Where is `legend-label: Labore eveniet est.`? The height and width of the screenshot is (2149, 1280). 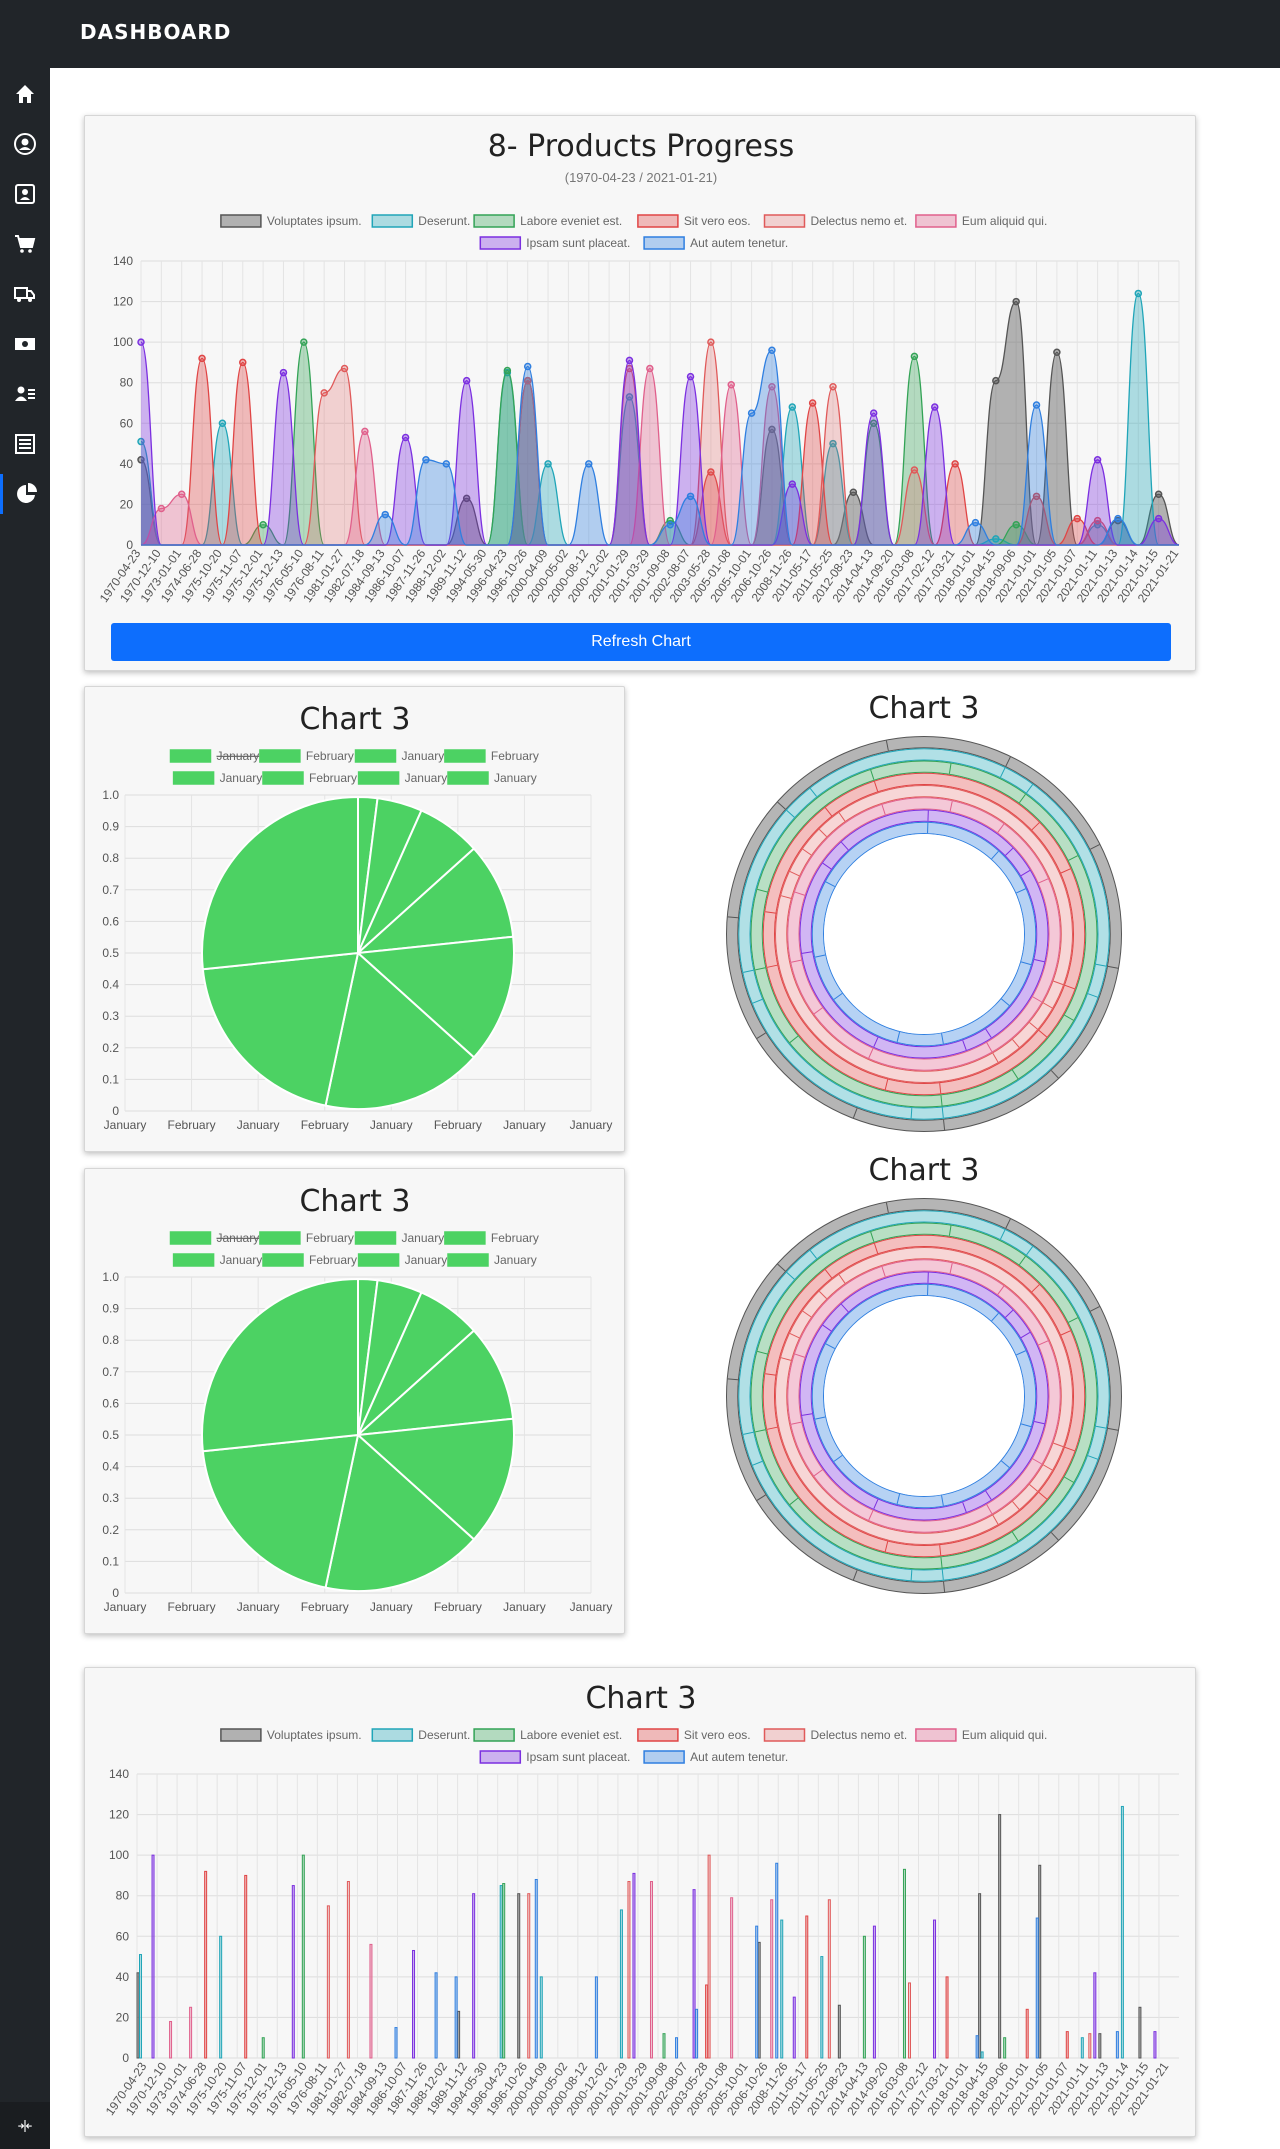
legend-label: Labore eveniet est. is located at coordinates (571, 221).